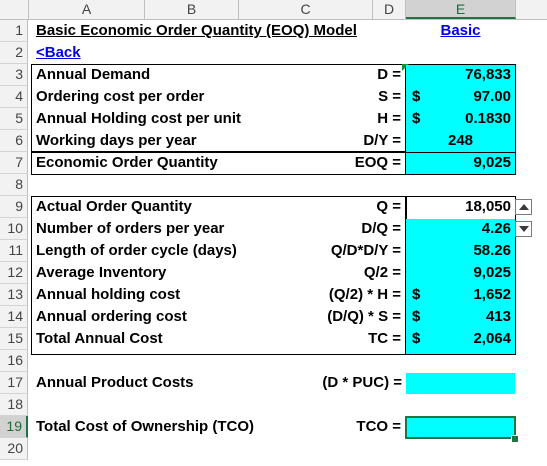  I want to click on order-cycle-length-value: 58.26, so click(492, 250).